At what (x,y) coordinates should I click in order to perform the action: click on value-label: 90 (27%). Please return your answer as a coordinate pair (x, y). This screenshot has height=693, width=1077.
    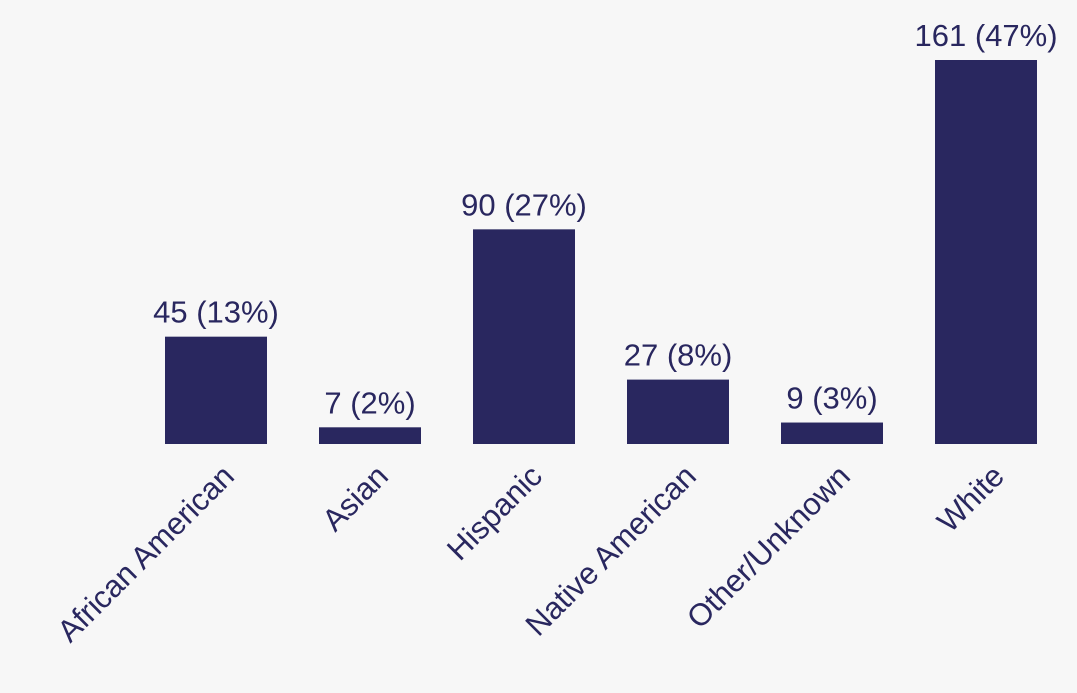
    Looking at the image, I should click on (524, 204).